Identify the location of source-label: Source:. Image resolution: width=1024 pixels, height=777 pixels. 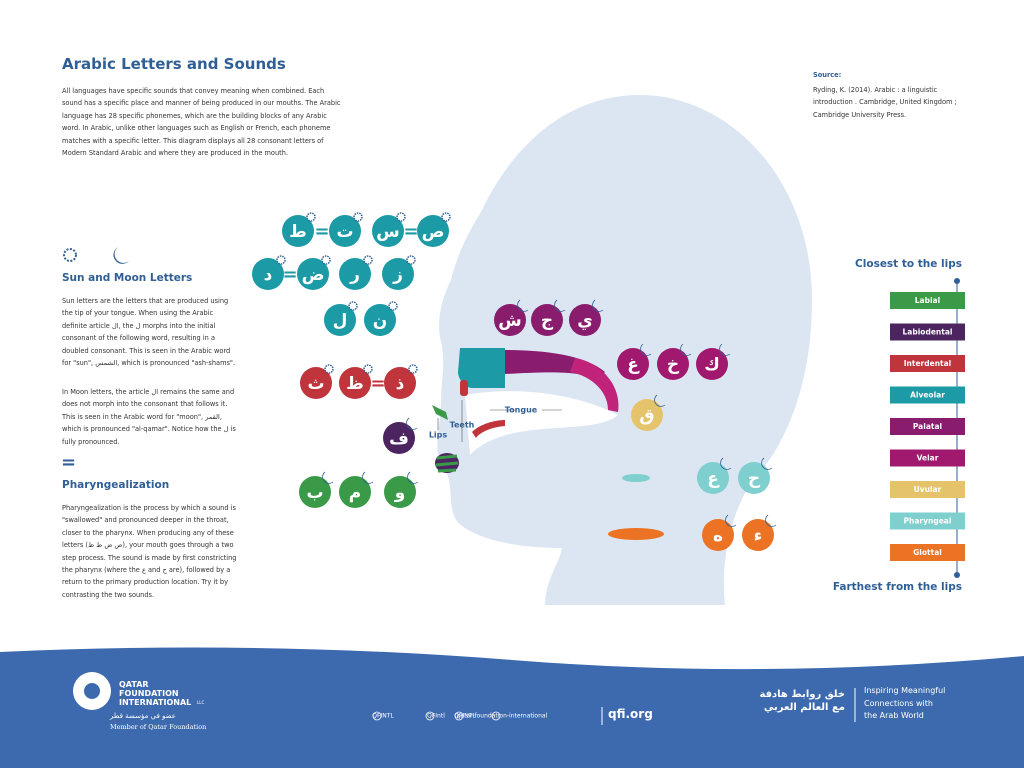
(827, 75).